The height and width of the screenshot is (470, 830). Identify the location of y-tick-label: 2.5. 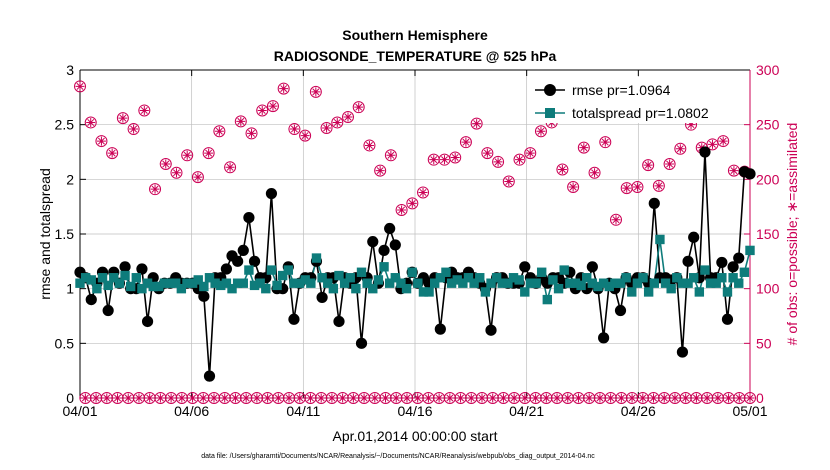
(65, 125).